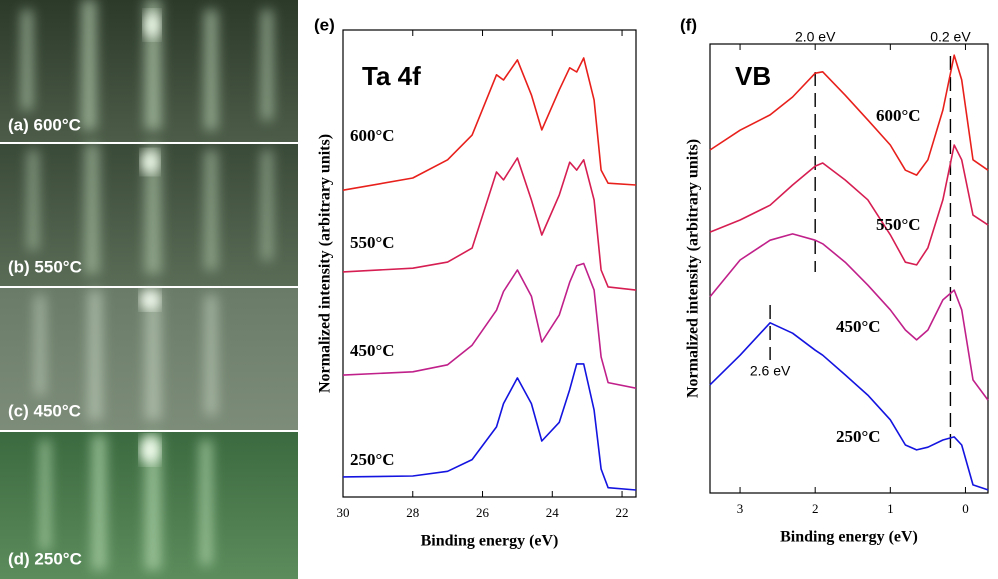  Describe the element at coordinates (45, 558) in the screenshot. I see `image-label: (d) 250°C` at that location.